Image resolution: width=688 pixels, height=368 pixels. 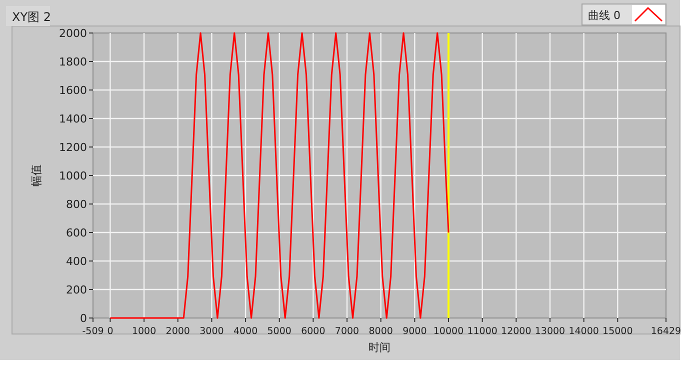 What do you see at coordinates (83, 318) in the screenshot?
I see `y-tick-label: 0` at bounding box center [83, 318].